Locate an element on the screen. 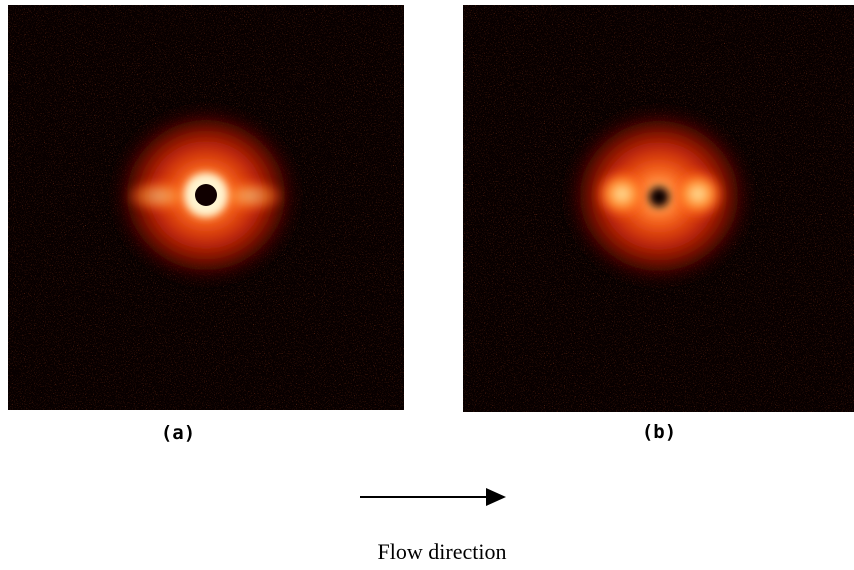  flow-arrow is located at coordinates (433, 497).